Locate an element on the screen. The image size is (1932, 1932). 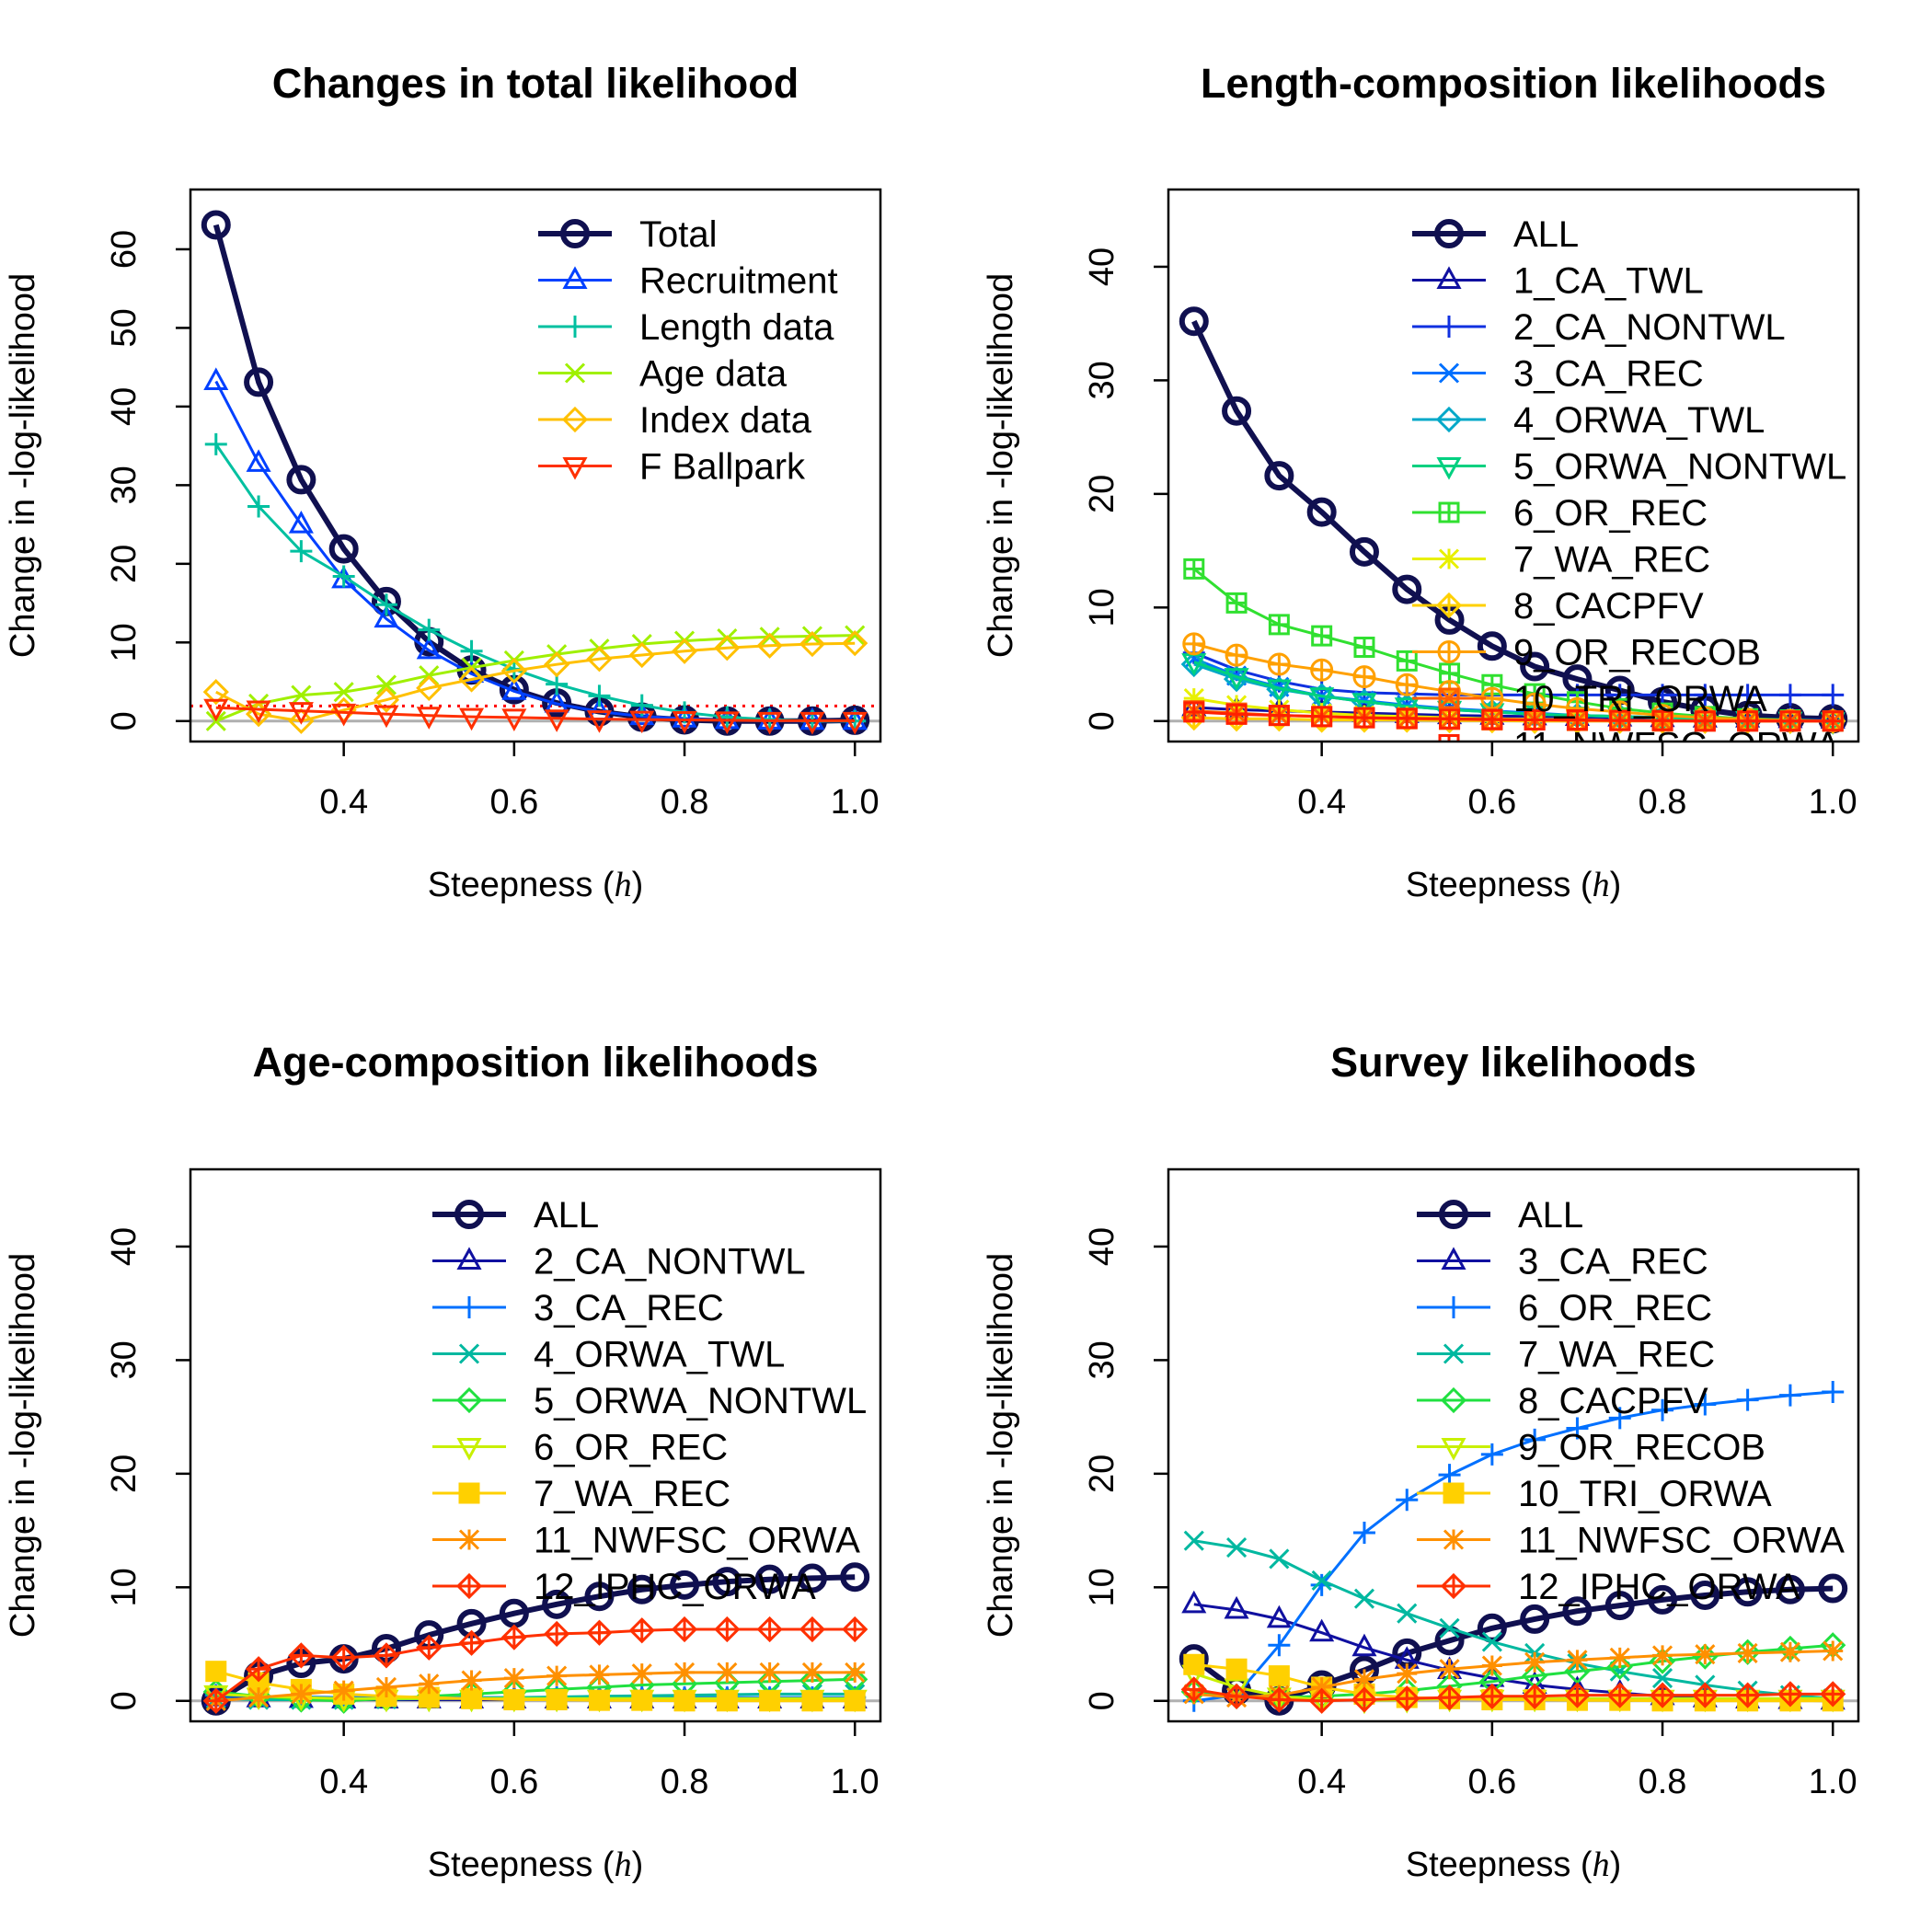
legend-label: 2_CA_NONTWL is located at coordinates (670, 1262).